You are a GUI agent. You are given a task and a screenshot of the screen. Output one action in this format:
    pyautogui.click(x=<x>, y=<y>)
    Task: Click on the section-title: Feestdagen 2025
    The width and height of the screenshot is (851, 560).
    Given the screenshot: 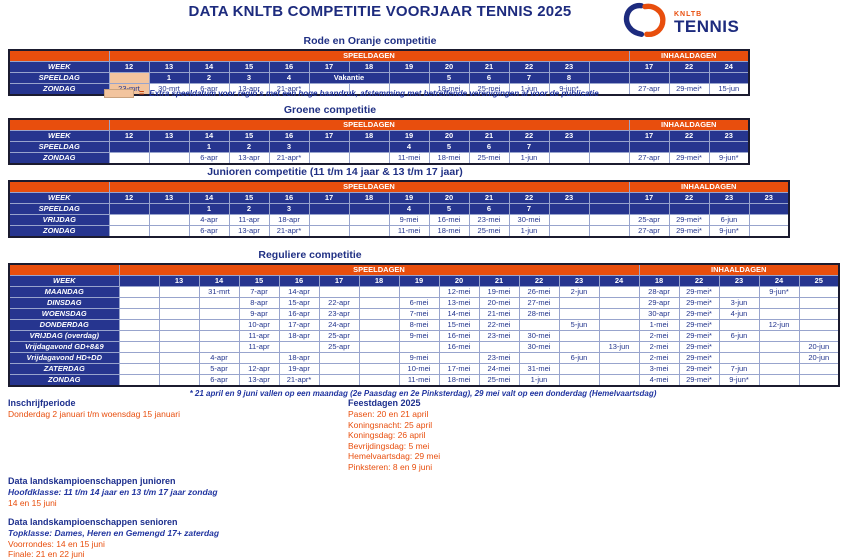 What is the action you would take?
    pyautogui.click(x=384, y=403)
    